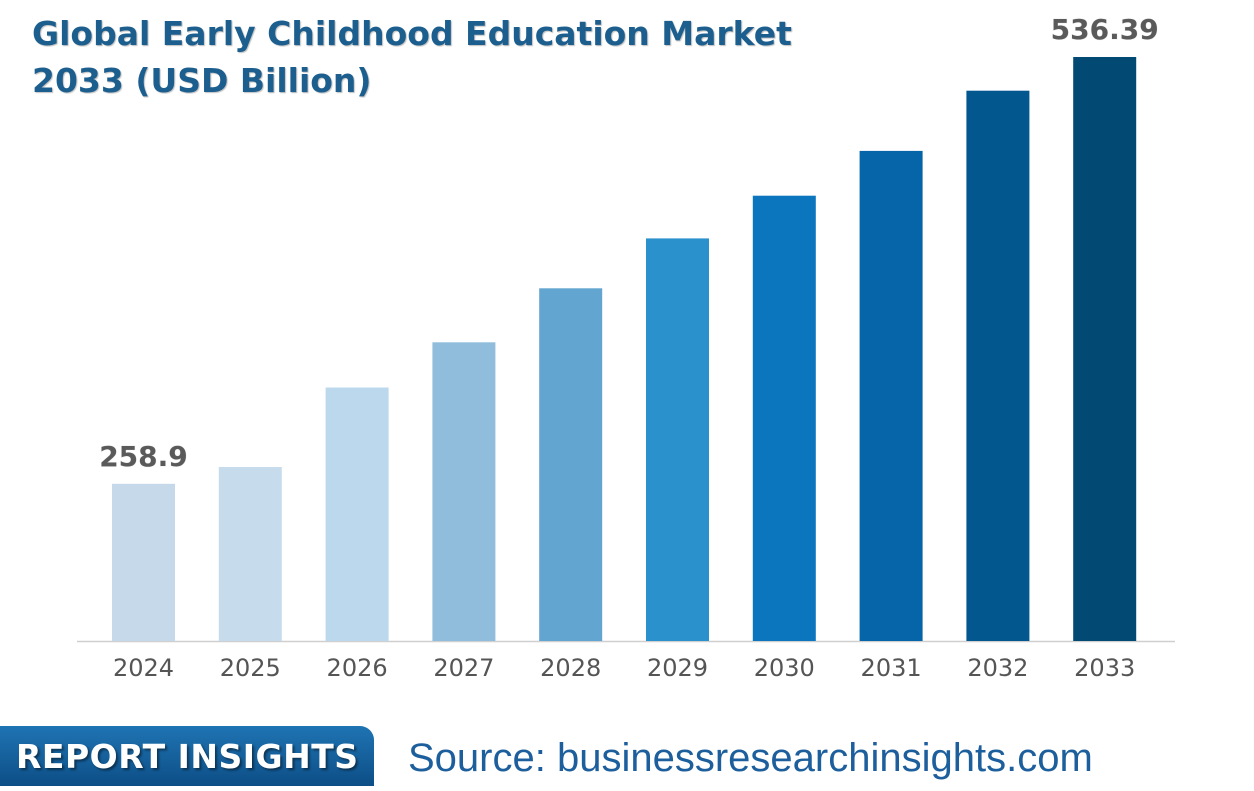  Describe the element at coordinates (1104, 668) in the screenshot. I see `x-tick-label-2033: 2033` at that location.